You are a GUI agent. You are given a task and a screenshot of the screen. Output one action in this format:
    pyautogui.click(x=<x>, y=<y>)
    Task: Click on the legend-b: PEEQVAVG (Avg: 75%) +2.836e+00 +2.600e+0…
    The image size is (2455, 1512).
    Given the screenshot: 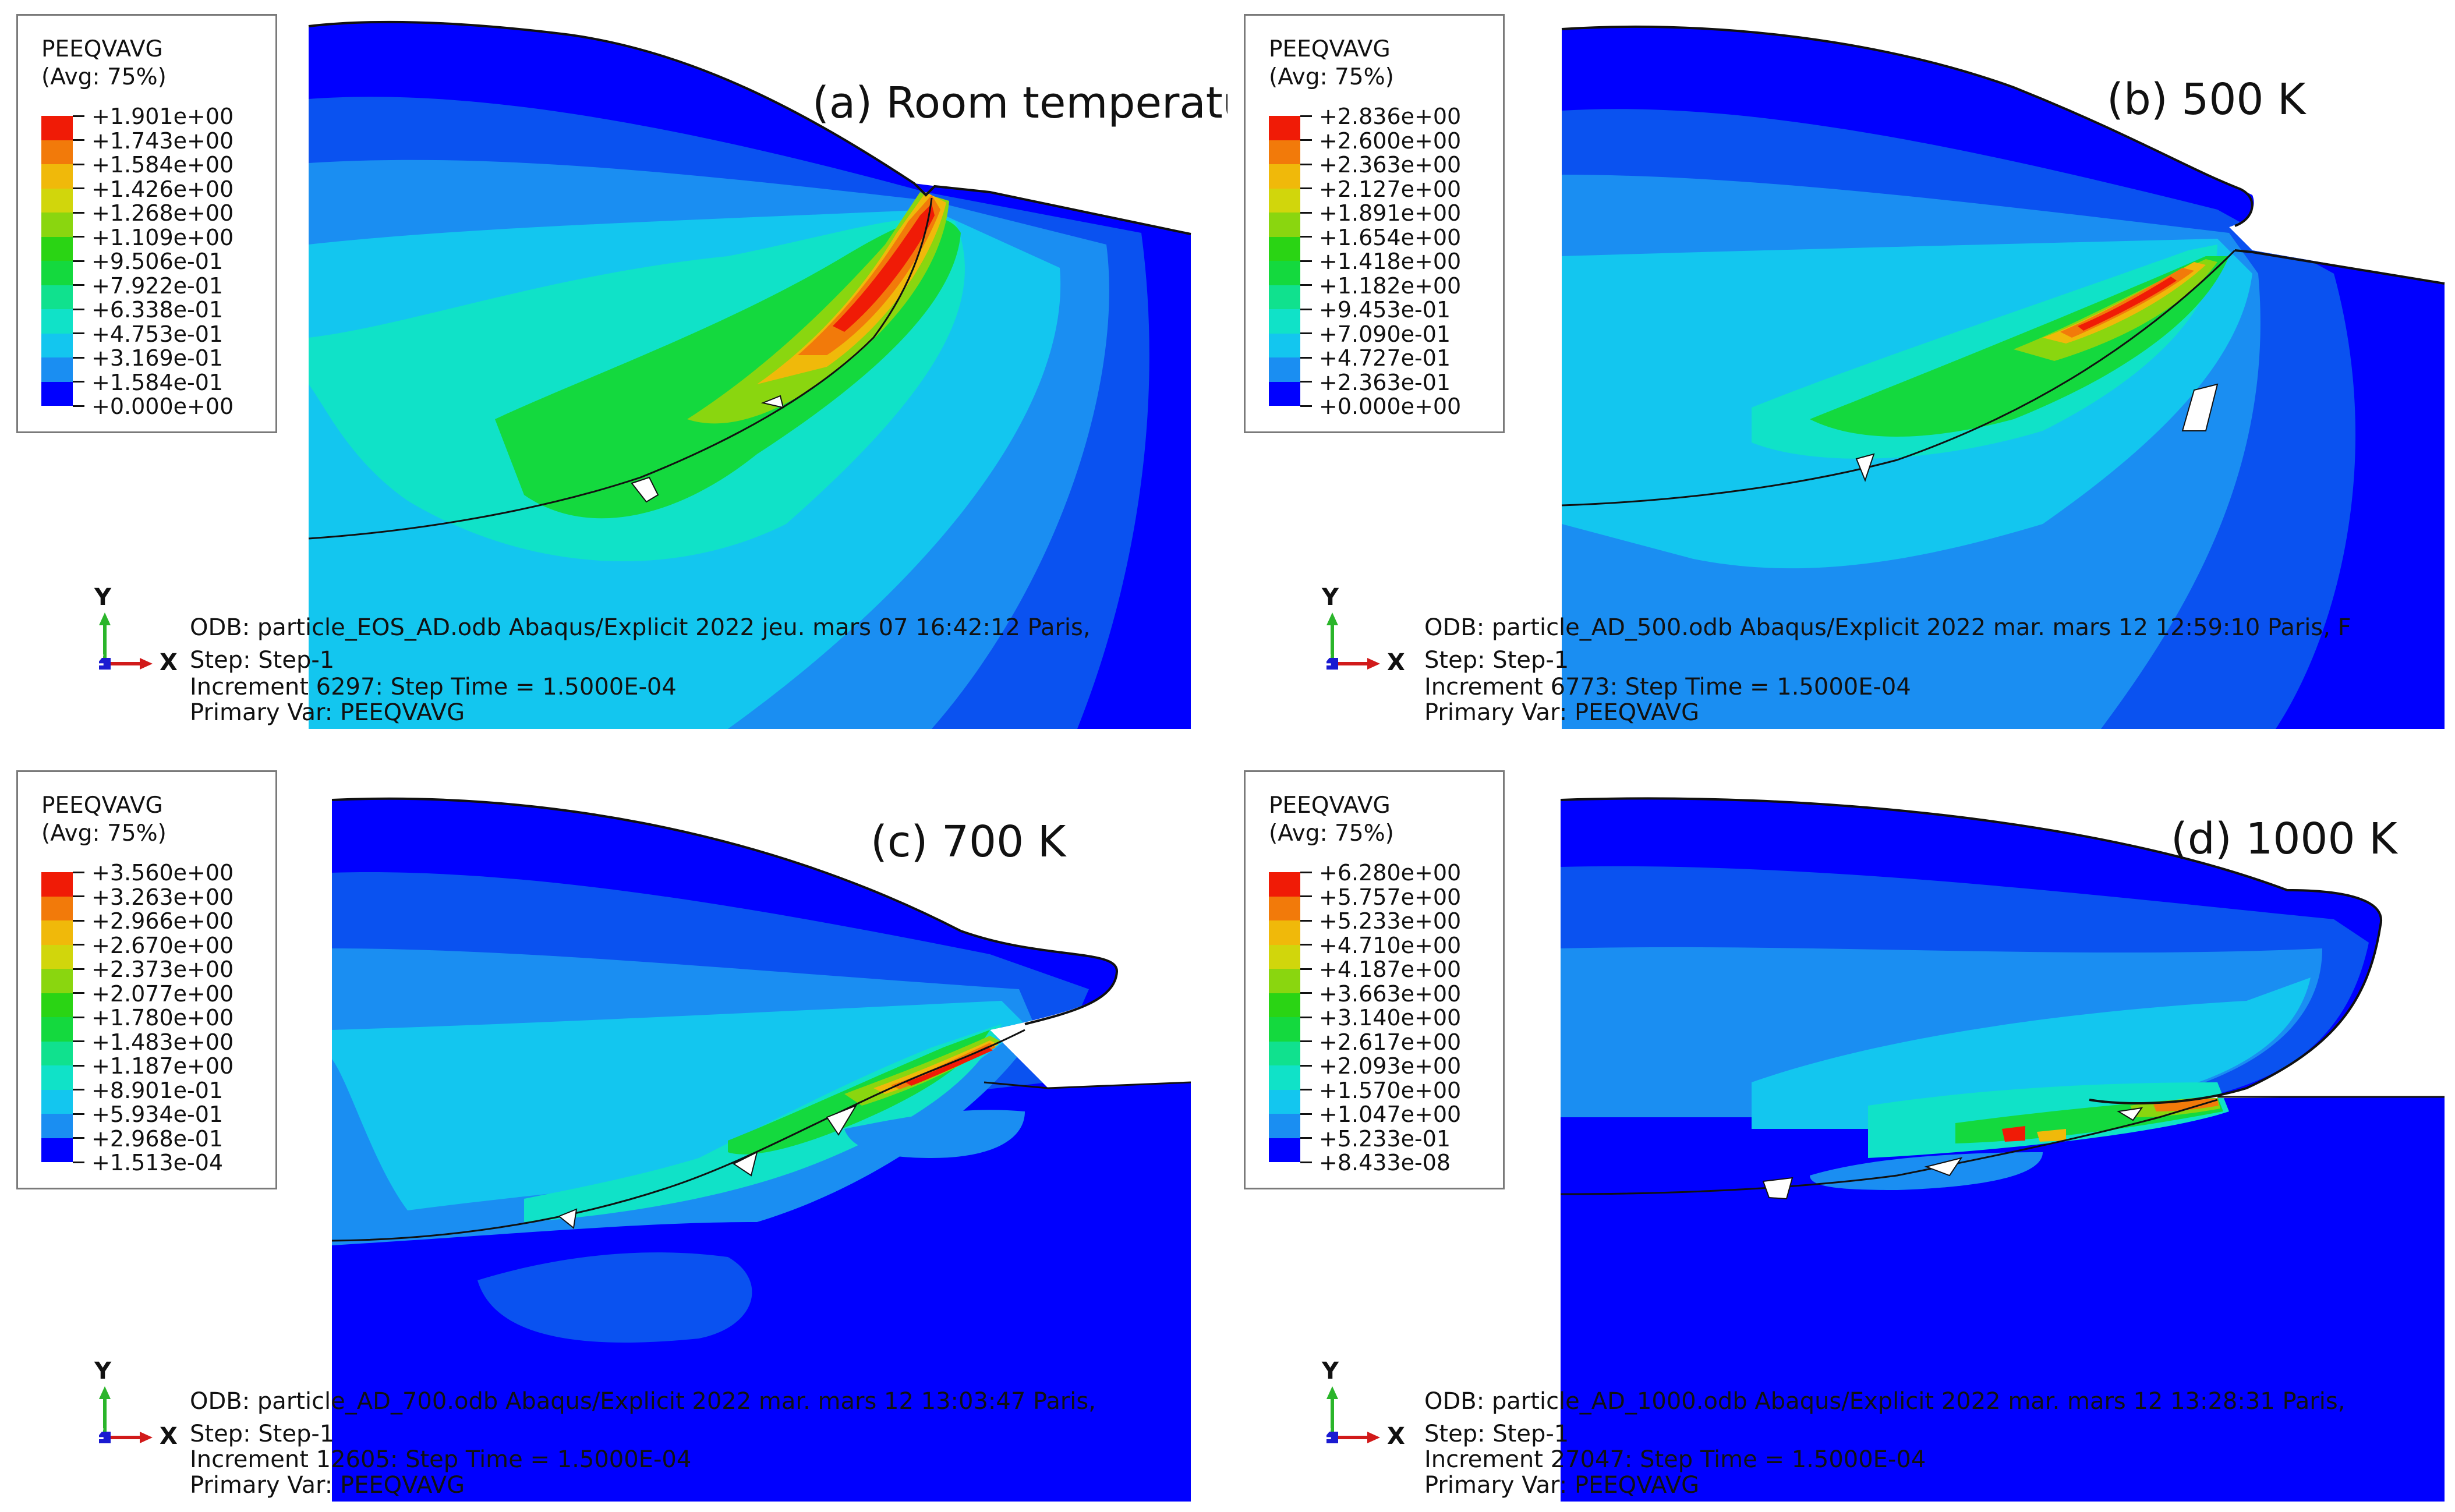 What is the action you would take?
    pyautogui.click(x=1374, y=224)
    